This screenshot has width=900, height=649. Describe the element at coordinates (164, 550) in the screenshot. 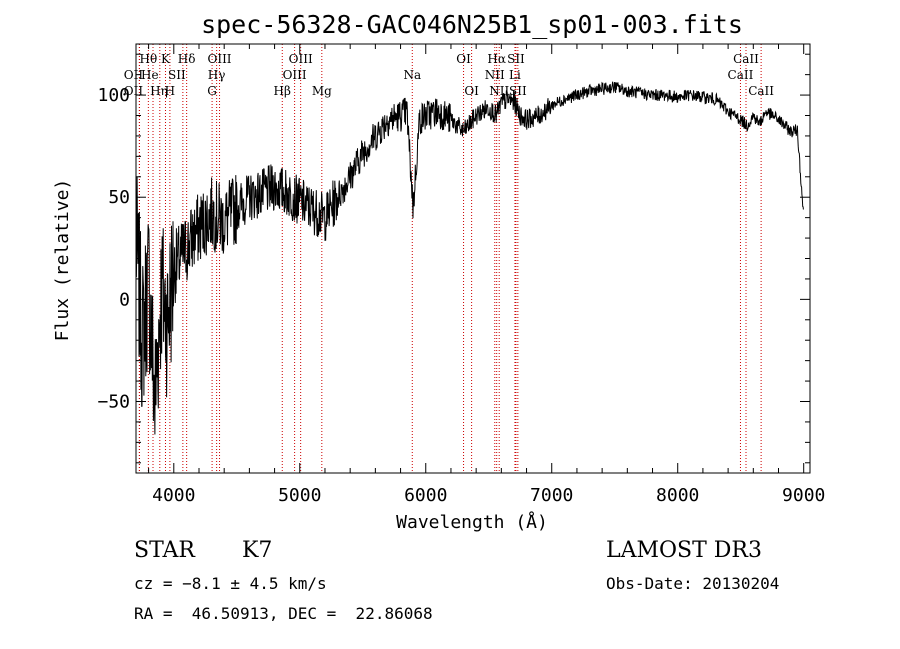

I see `object-type: STAR` at that location.